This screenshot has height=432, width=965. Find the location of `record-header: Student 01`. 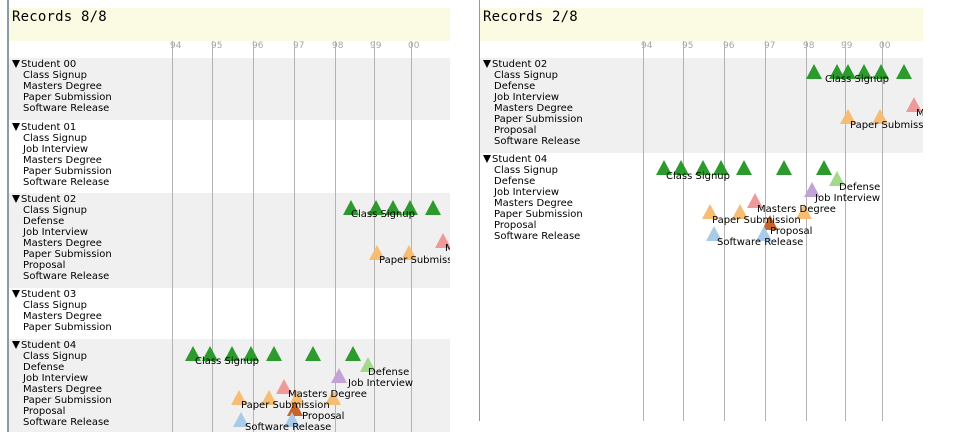

record-header: Student 01 is located at coordinates (44, 127).